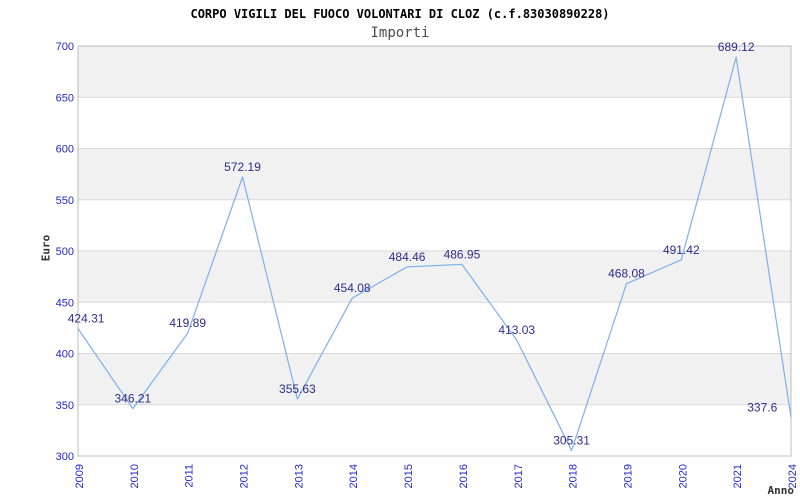 The height and width of the screenshot is (500, 800). I want to click on x-tick-label: 2012, so click(245, 476).